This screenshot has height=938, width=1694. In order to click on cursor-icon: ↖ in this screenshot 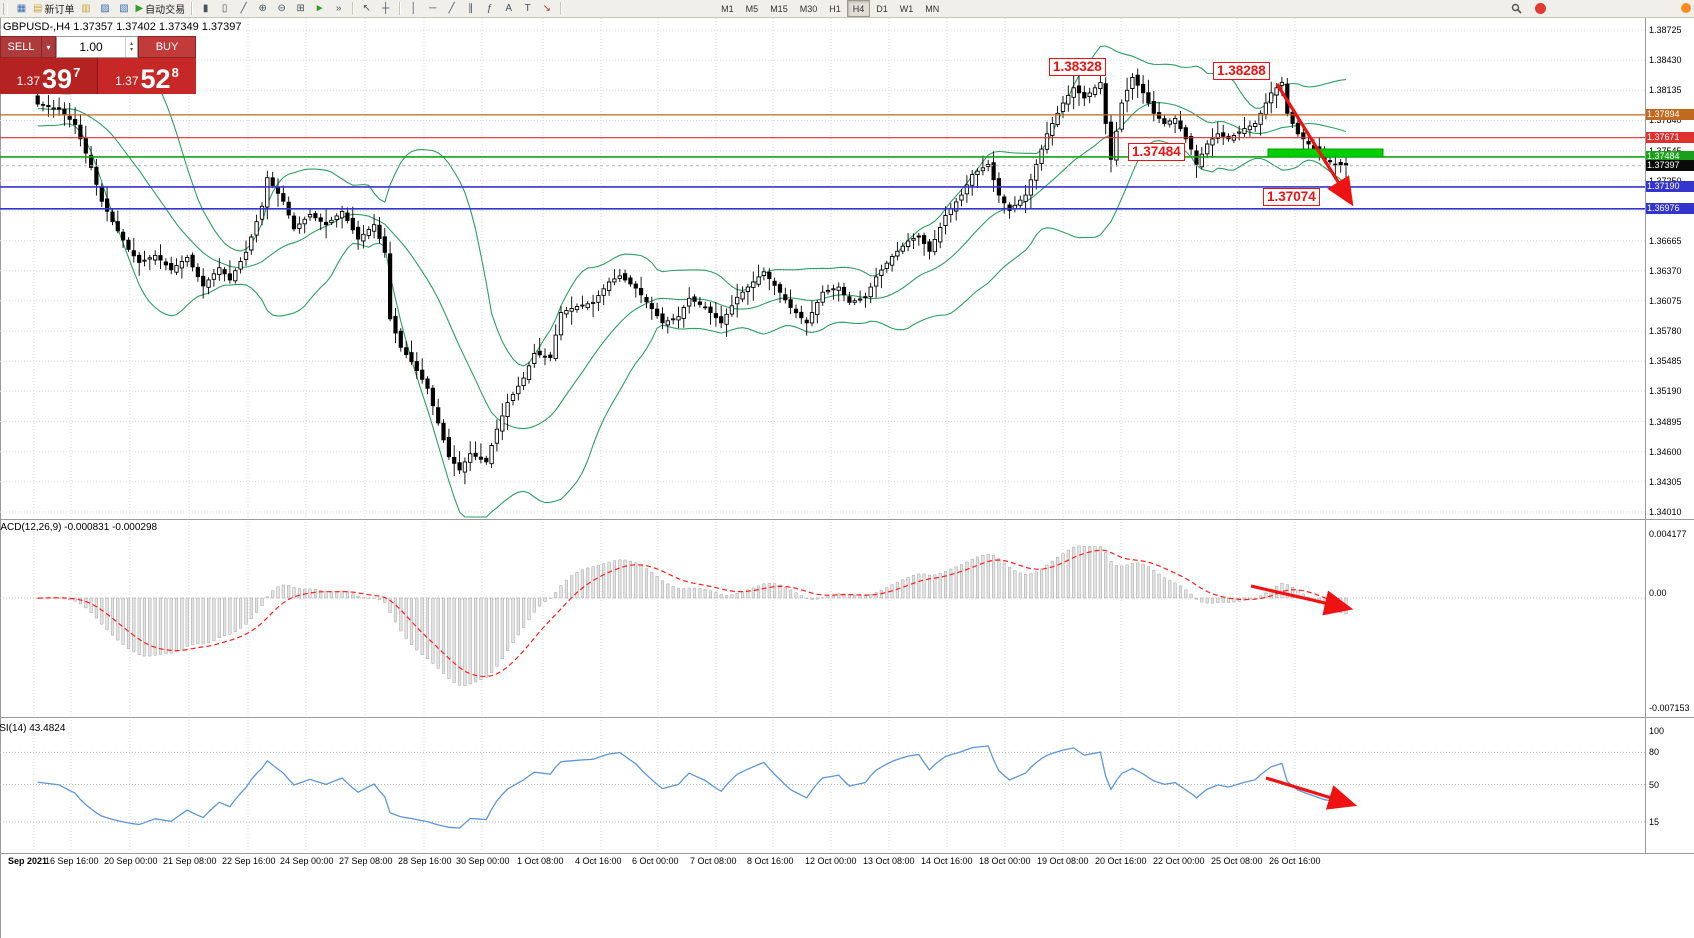, I will do `click(366, 8)`.